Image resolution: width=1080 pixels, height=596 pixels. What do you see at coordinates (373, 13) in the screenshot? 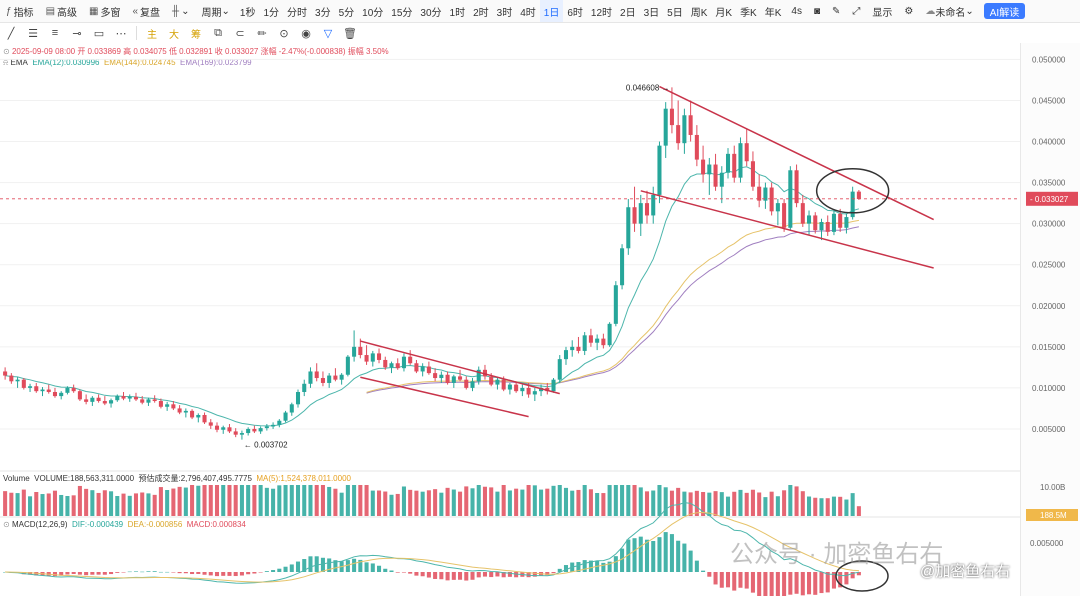
I see `period-button: 10分` at bounding box center [373, 13].